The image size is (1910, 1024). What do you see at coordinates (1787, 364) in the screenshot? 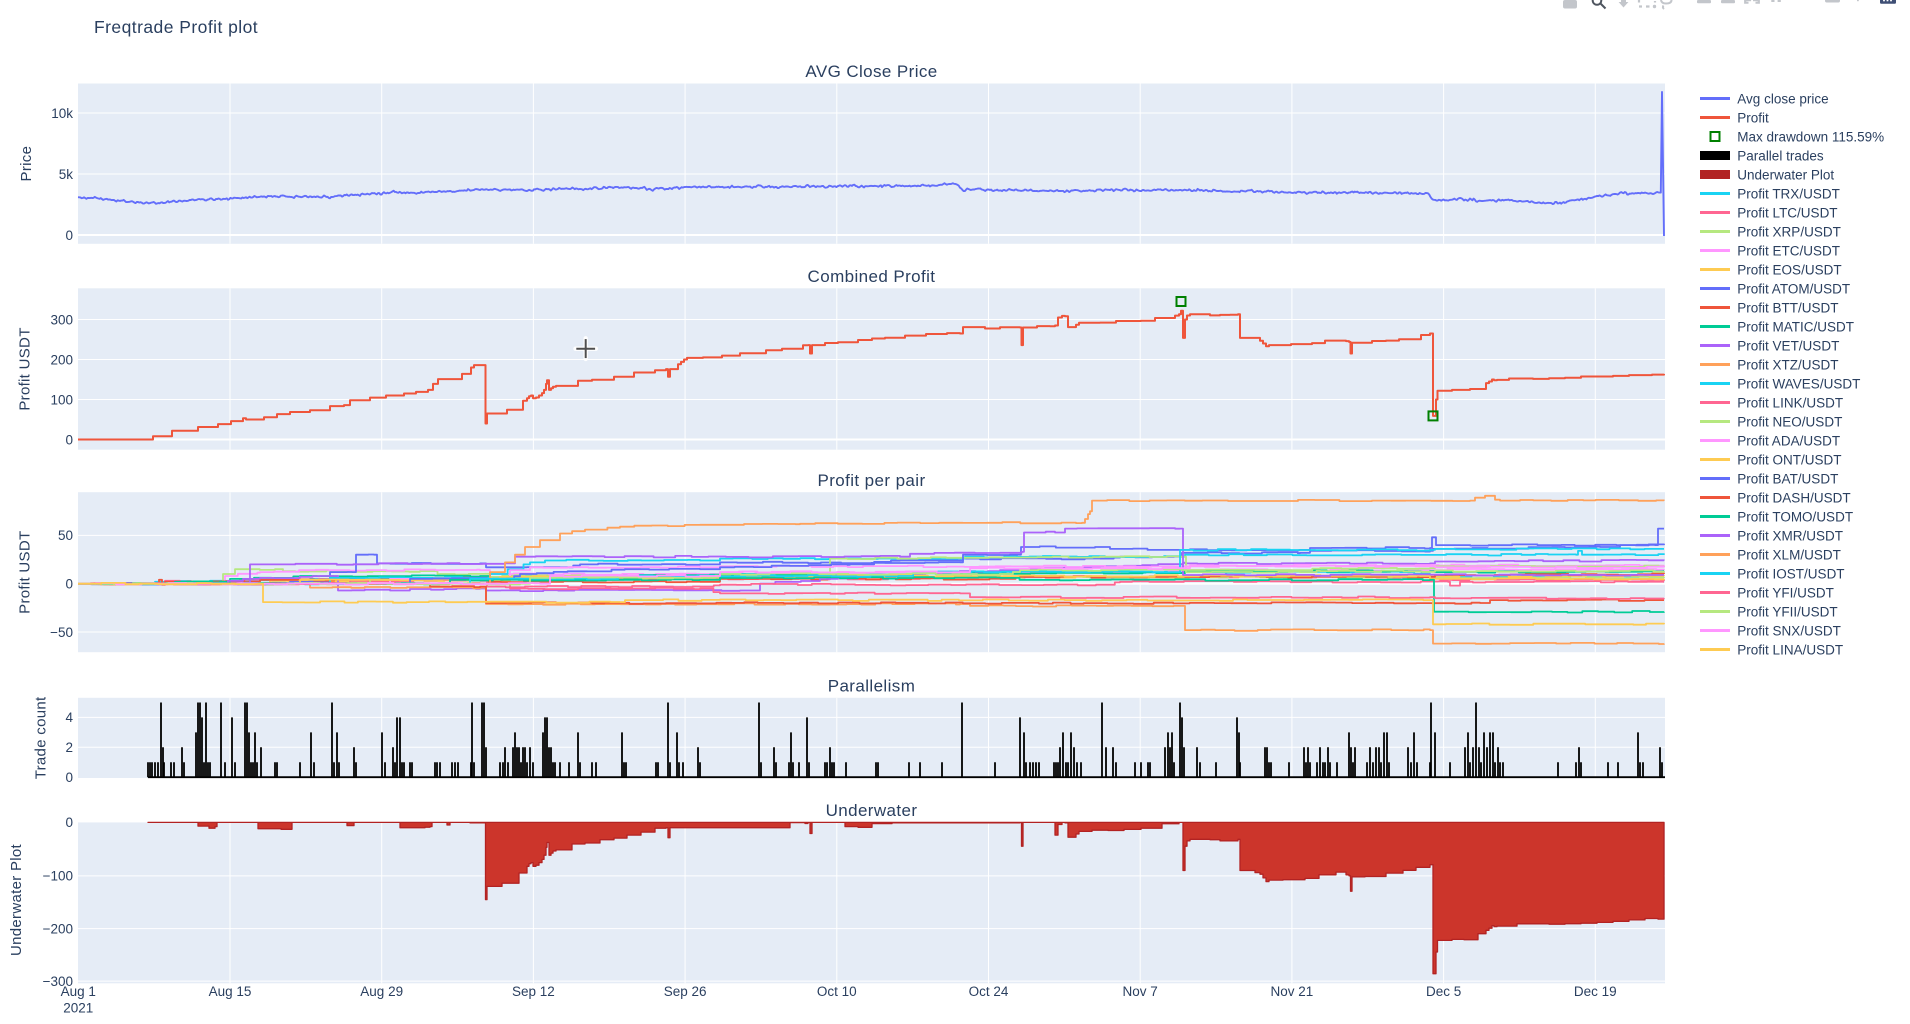
I see `svg-text: Profit XTZ/USDT` at bounding box center [1787, 364].